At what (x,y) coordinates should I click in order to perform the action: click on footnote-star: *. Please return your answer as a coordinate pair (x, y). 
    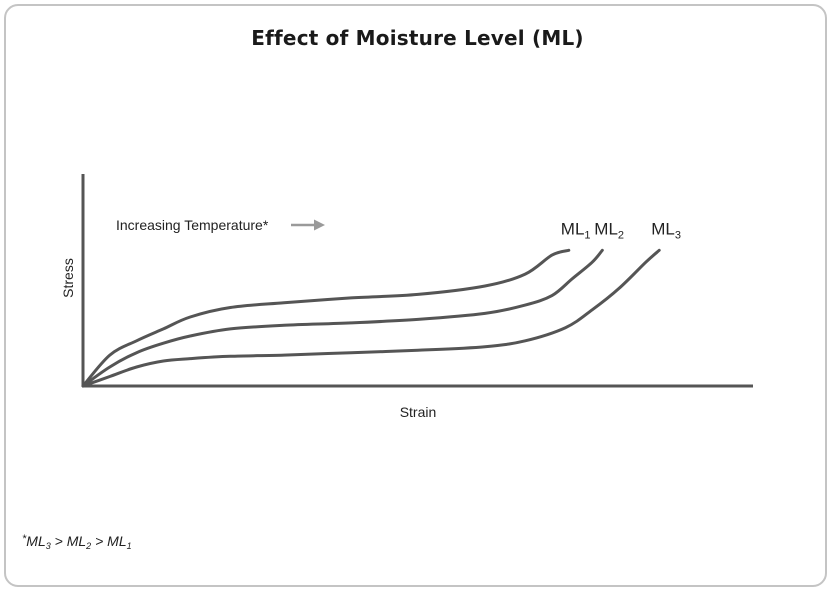
    Looking at the image, I should click on (24, 539).